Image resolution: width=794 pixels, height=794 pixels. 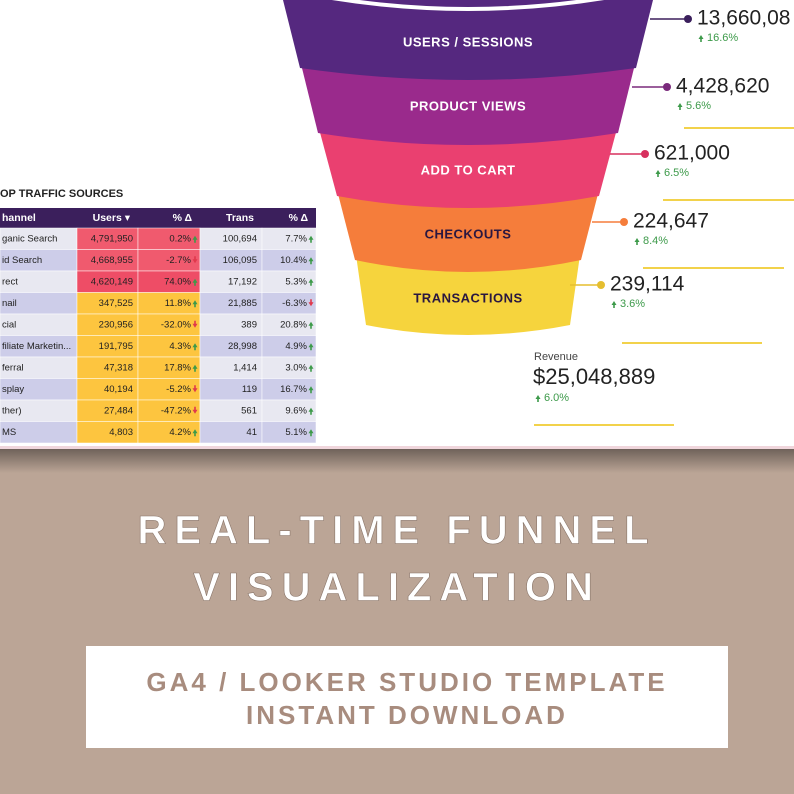 What do you see at coordinates (655, 241) in the screenshot?
I see `stage-change: 8.4%` at bounding box center [655, 241].